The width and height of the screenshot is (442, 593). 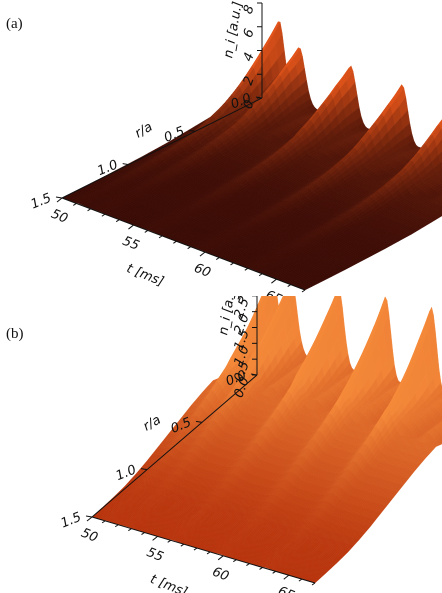 What do you see at coordinates (174, 135) in the screenshot?
I see `r-tick-label: 0.5` at bounding box center [174, 135].